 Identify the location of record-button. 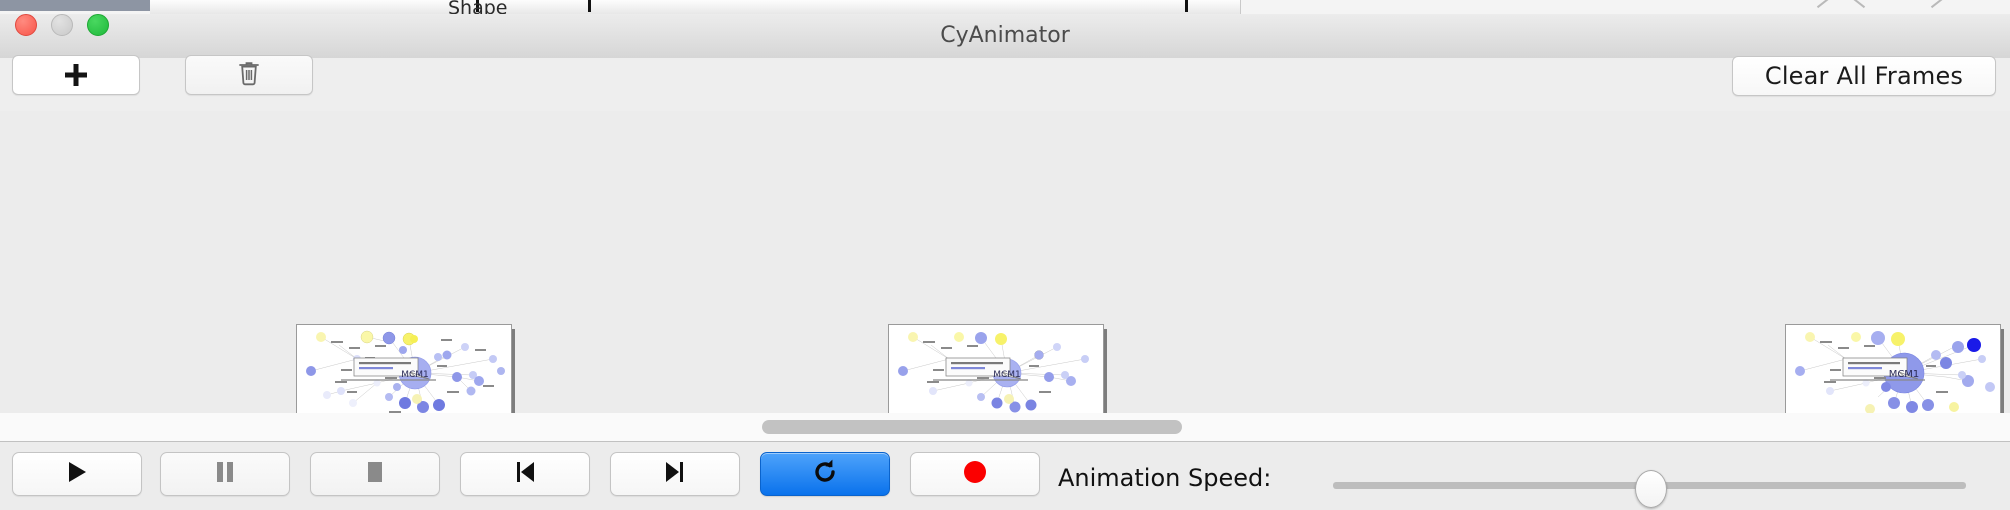
(975, 474).